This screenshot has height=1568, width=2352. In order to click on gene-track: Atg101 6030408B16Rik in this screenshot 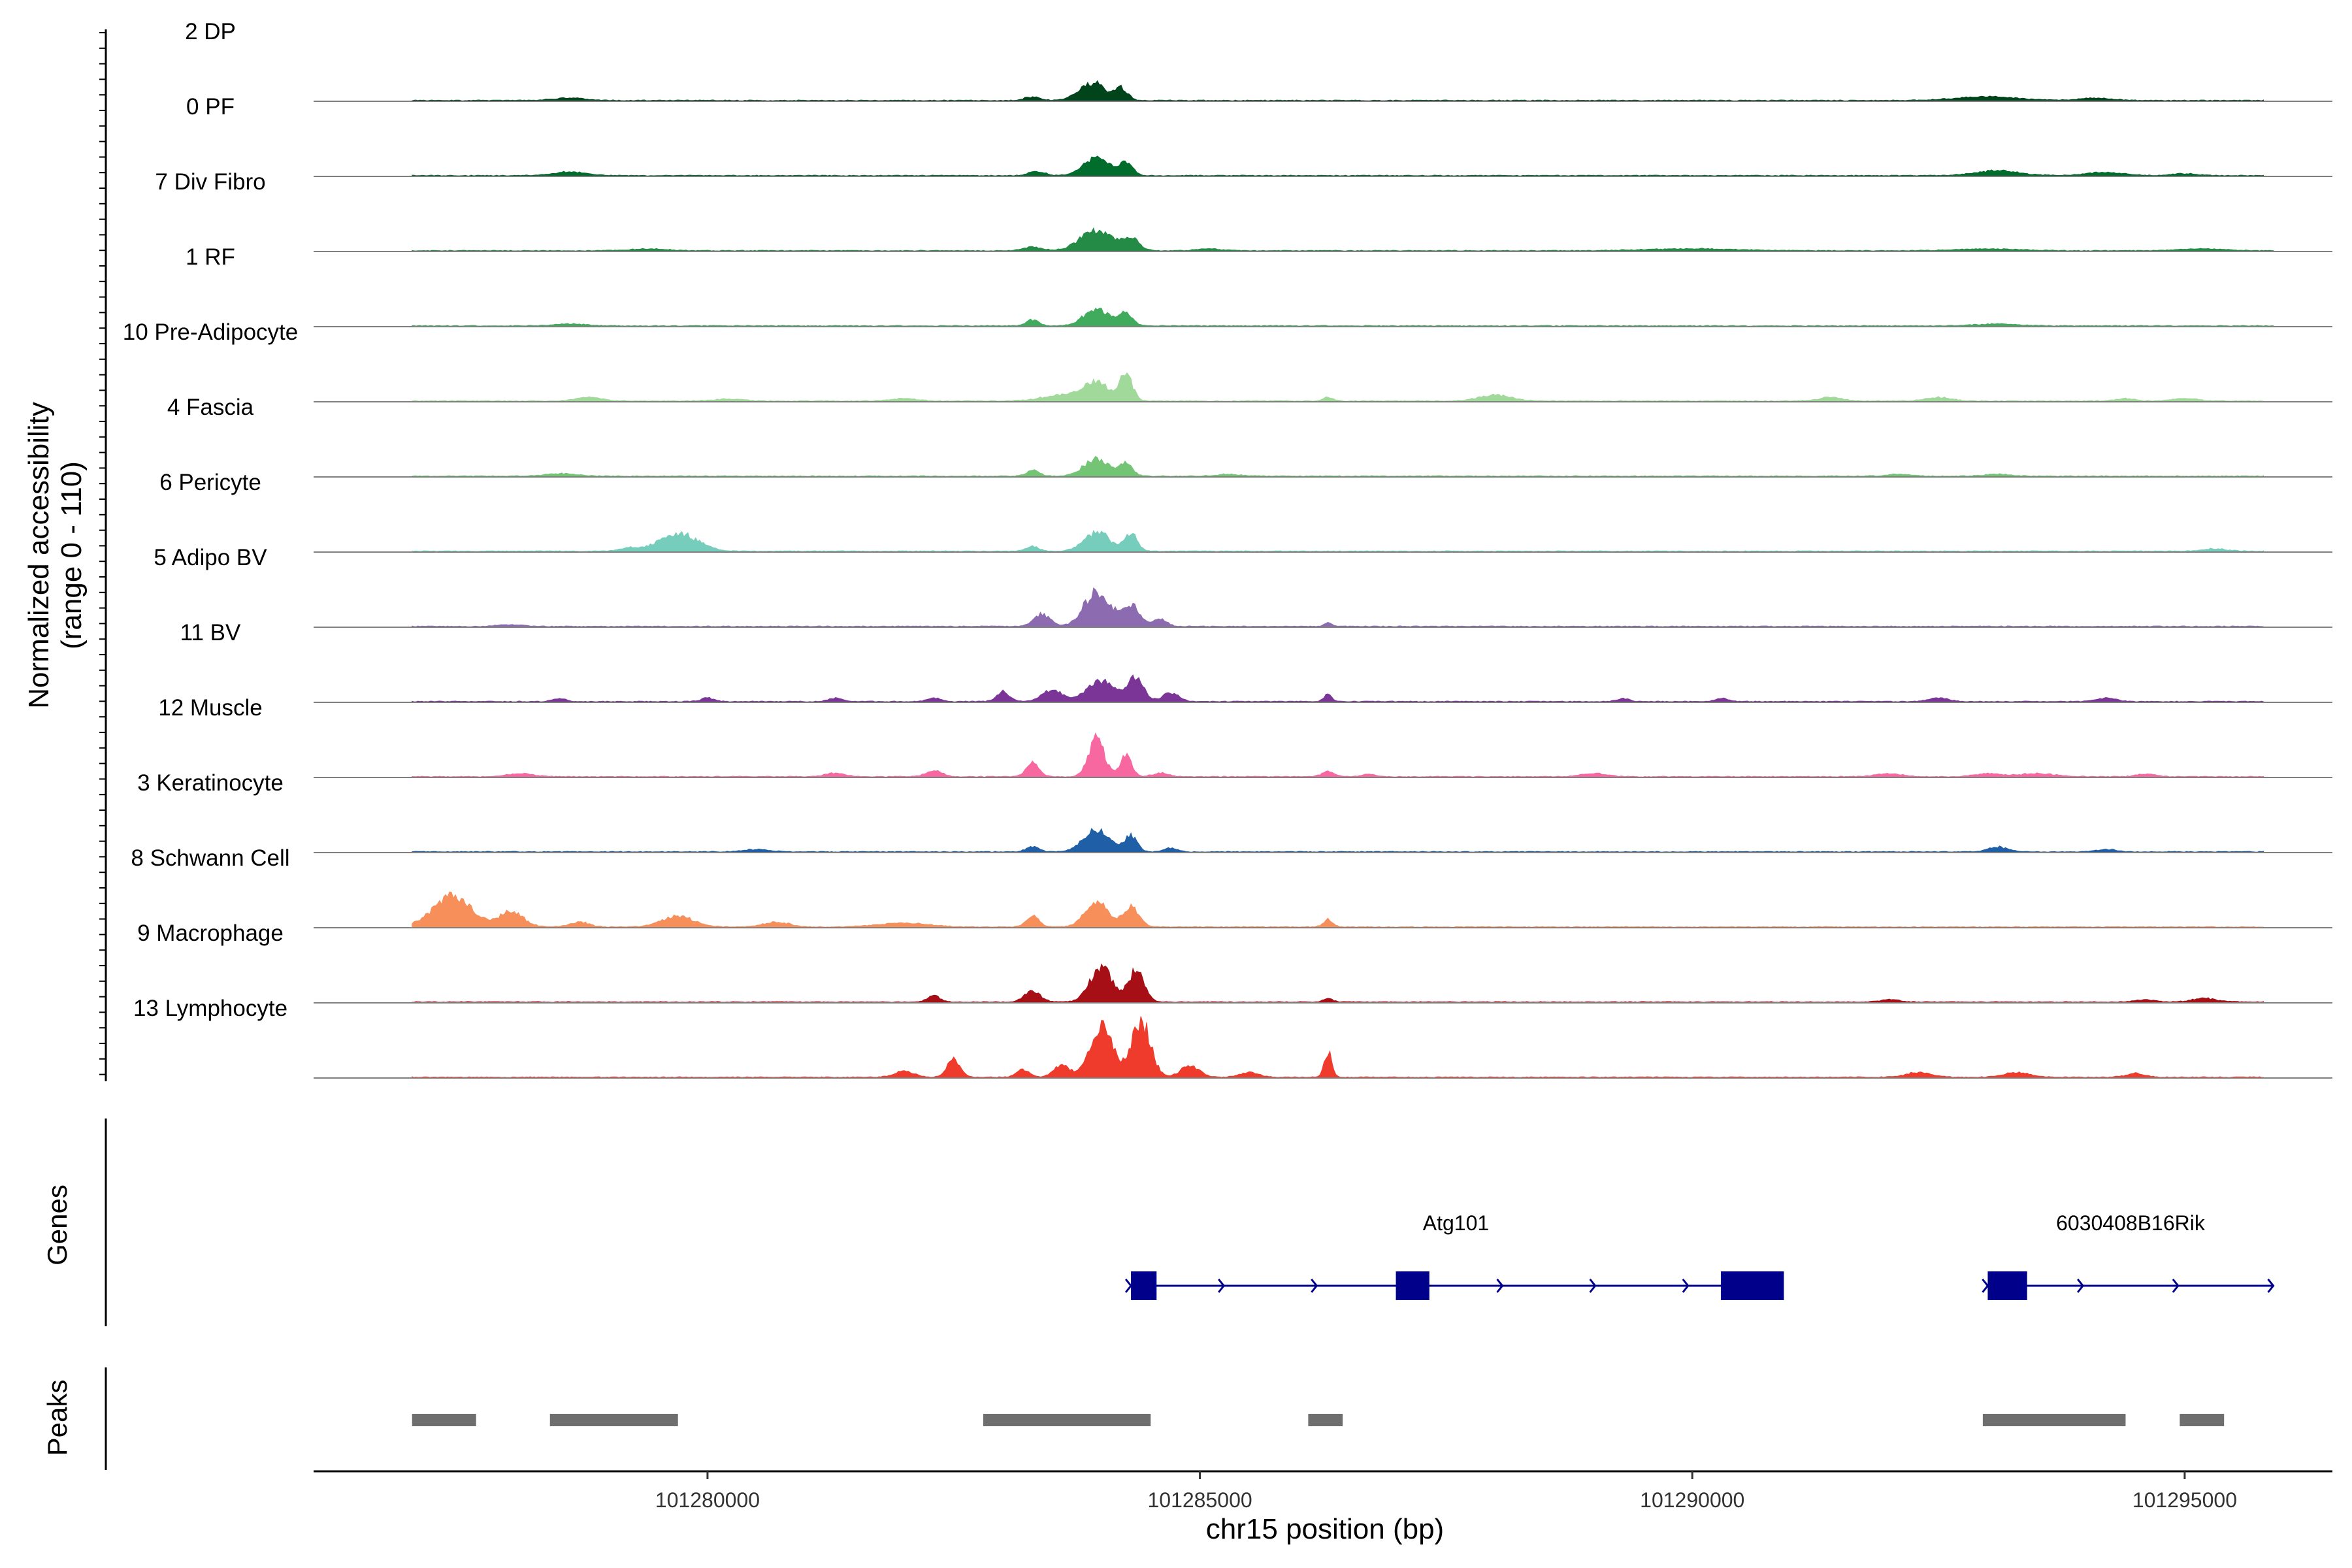, I will do `click(1190, 1222)`.